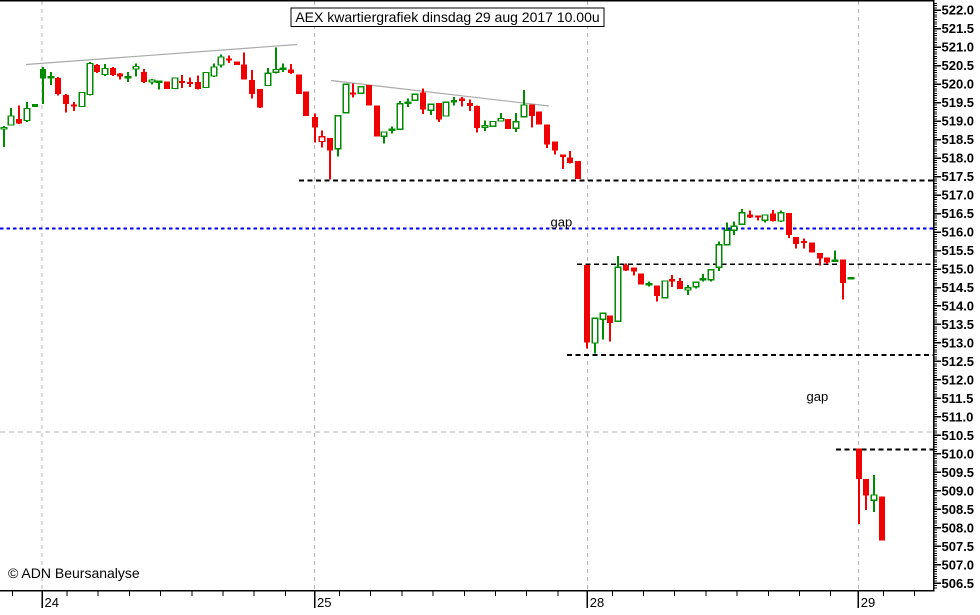 Image resolution: width=980 pixels, height=615 pixels. I want to click on svg-text: 521.5, so click(958, 28).